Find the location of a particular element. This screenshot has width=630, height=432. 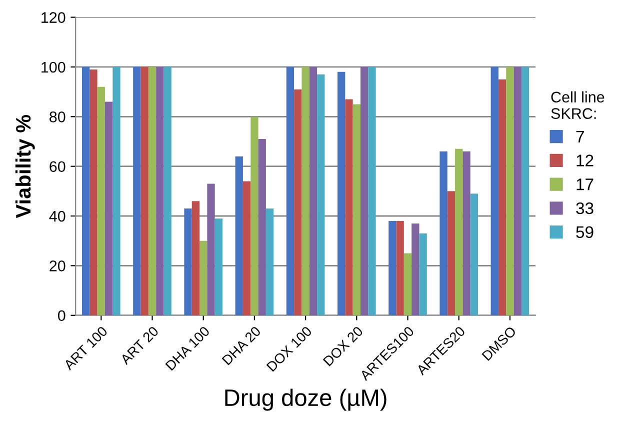

y-tick-label: 120 is located at coordinates (54, 17).